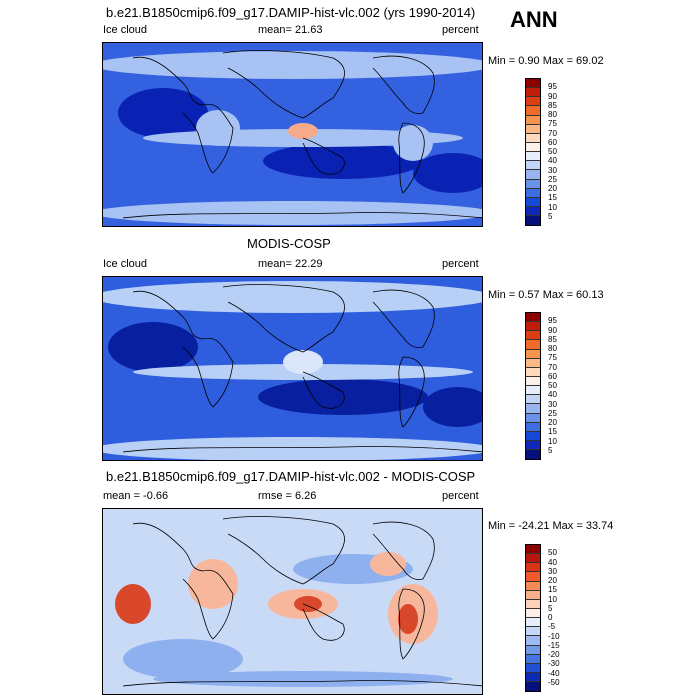  Describe the element at coordinates (218, 128) in the screenshot. I see `panel1-africa-high` at that location.